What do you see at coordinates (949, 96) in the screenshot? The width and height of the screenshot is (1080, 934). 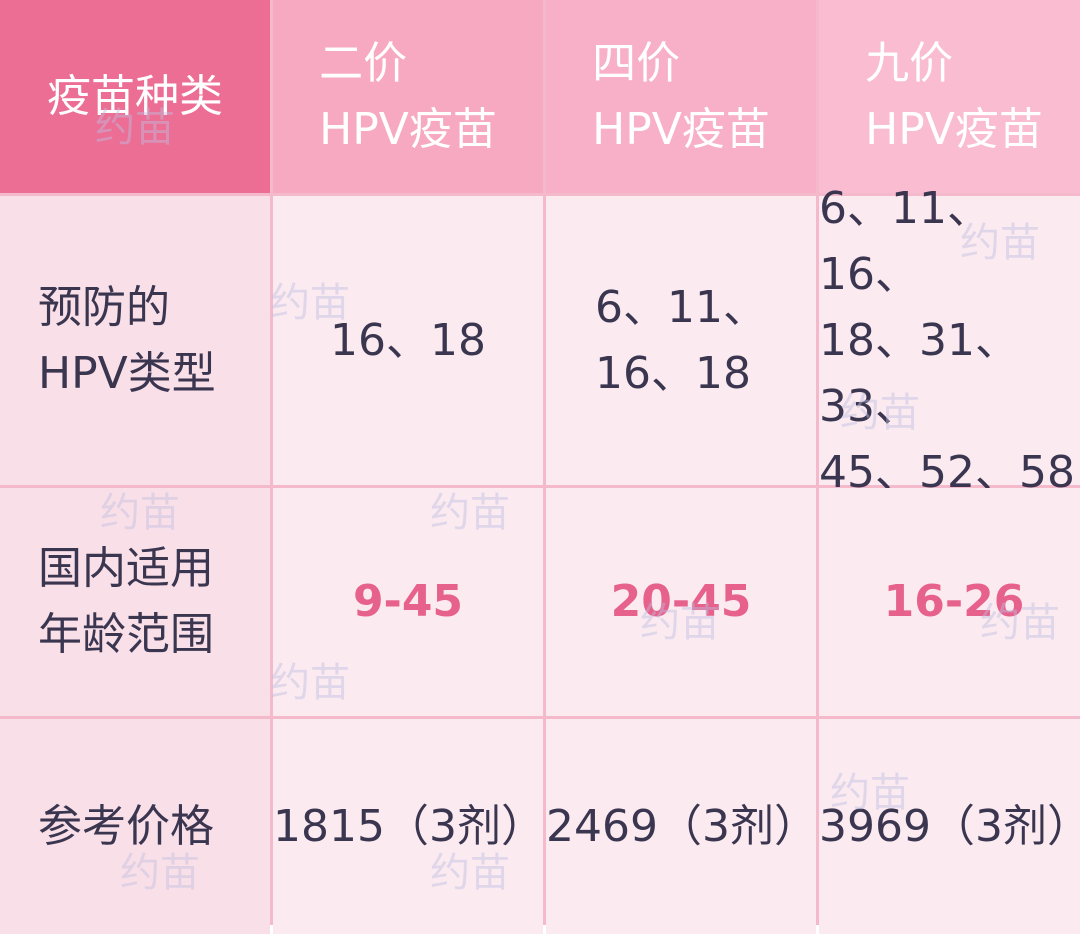 I see `header-cell: 九价 HPV疫苗` at bounding box center [949, 96].